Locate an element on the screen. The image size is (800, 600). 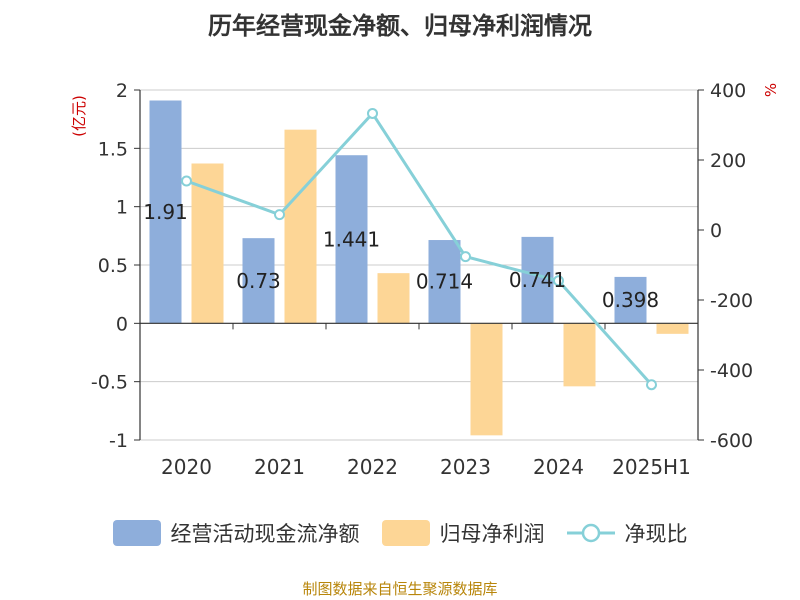
right-axis-tick-label: 400 is located at coordinates (728, 91).